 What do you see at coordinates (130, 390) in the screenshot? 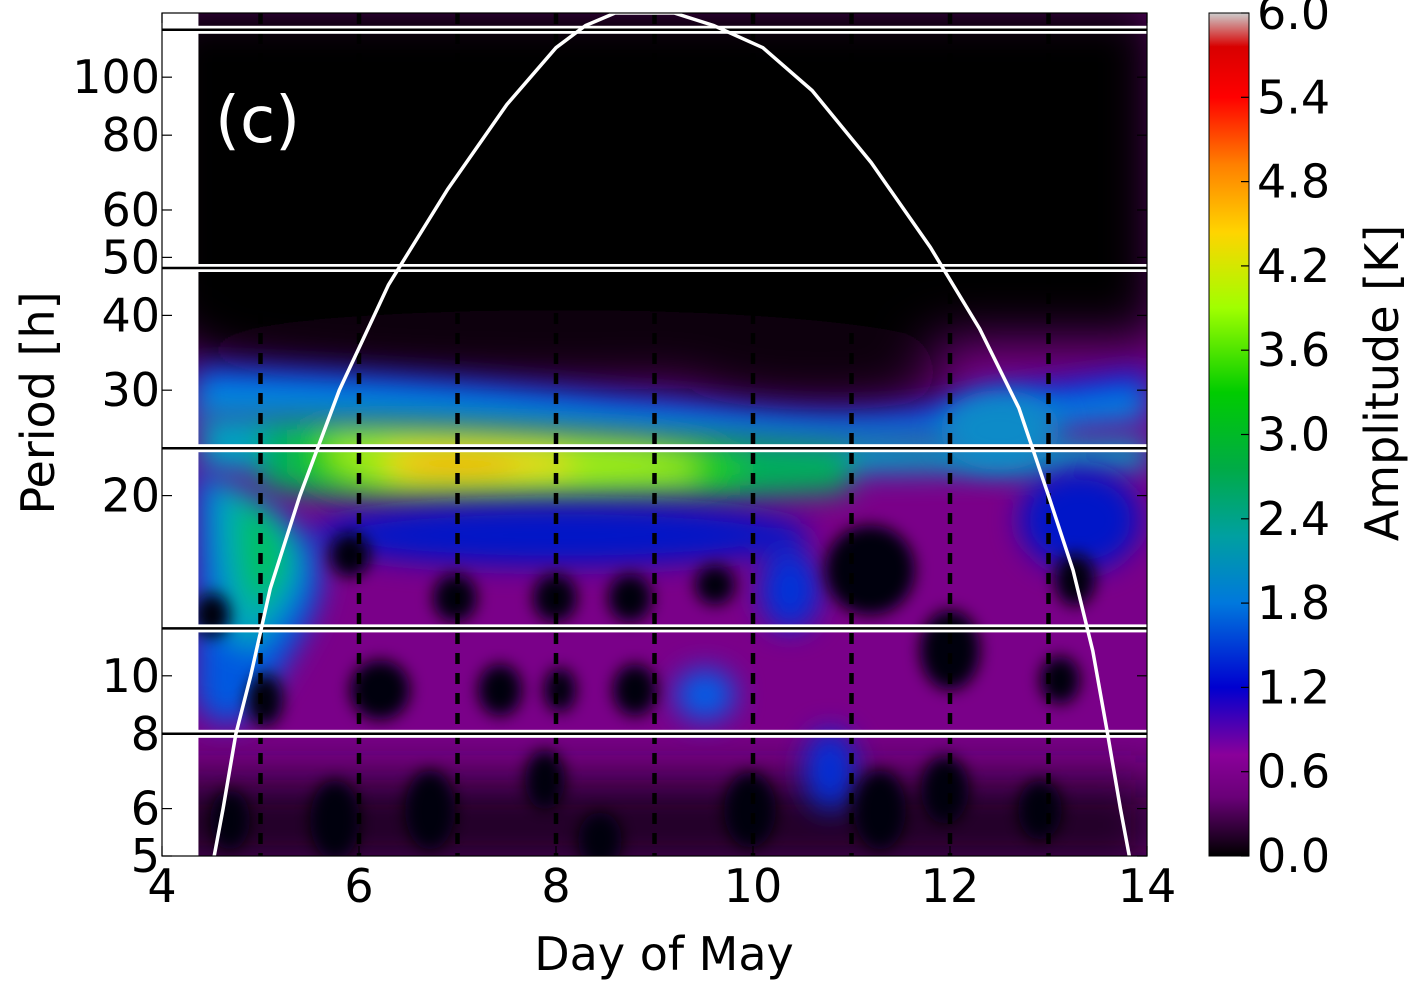
I see `y-tick-label: 30` at bounding box center [130, 390].